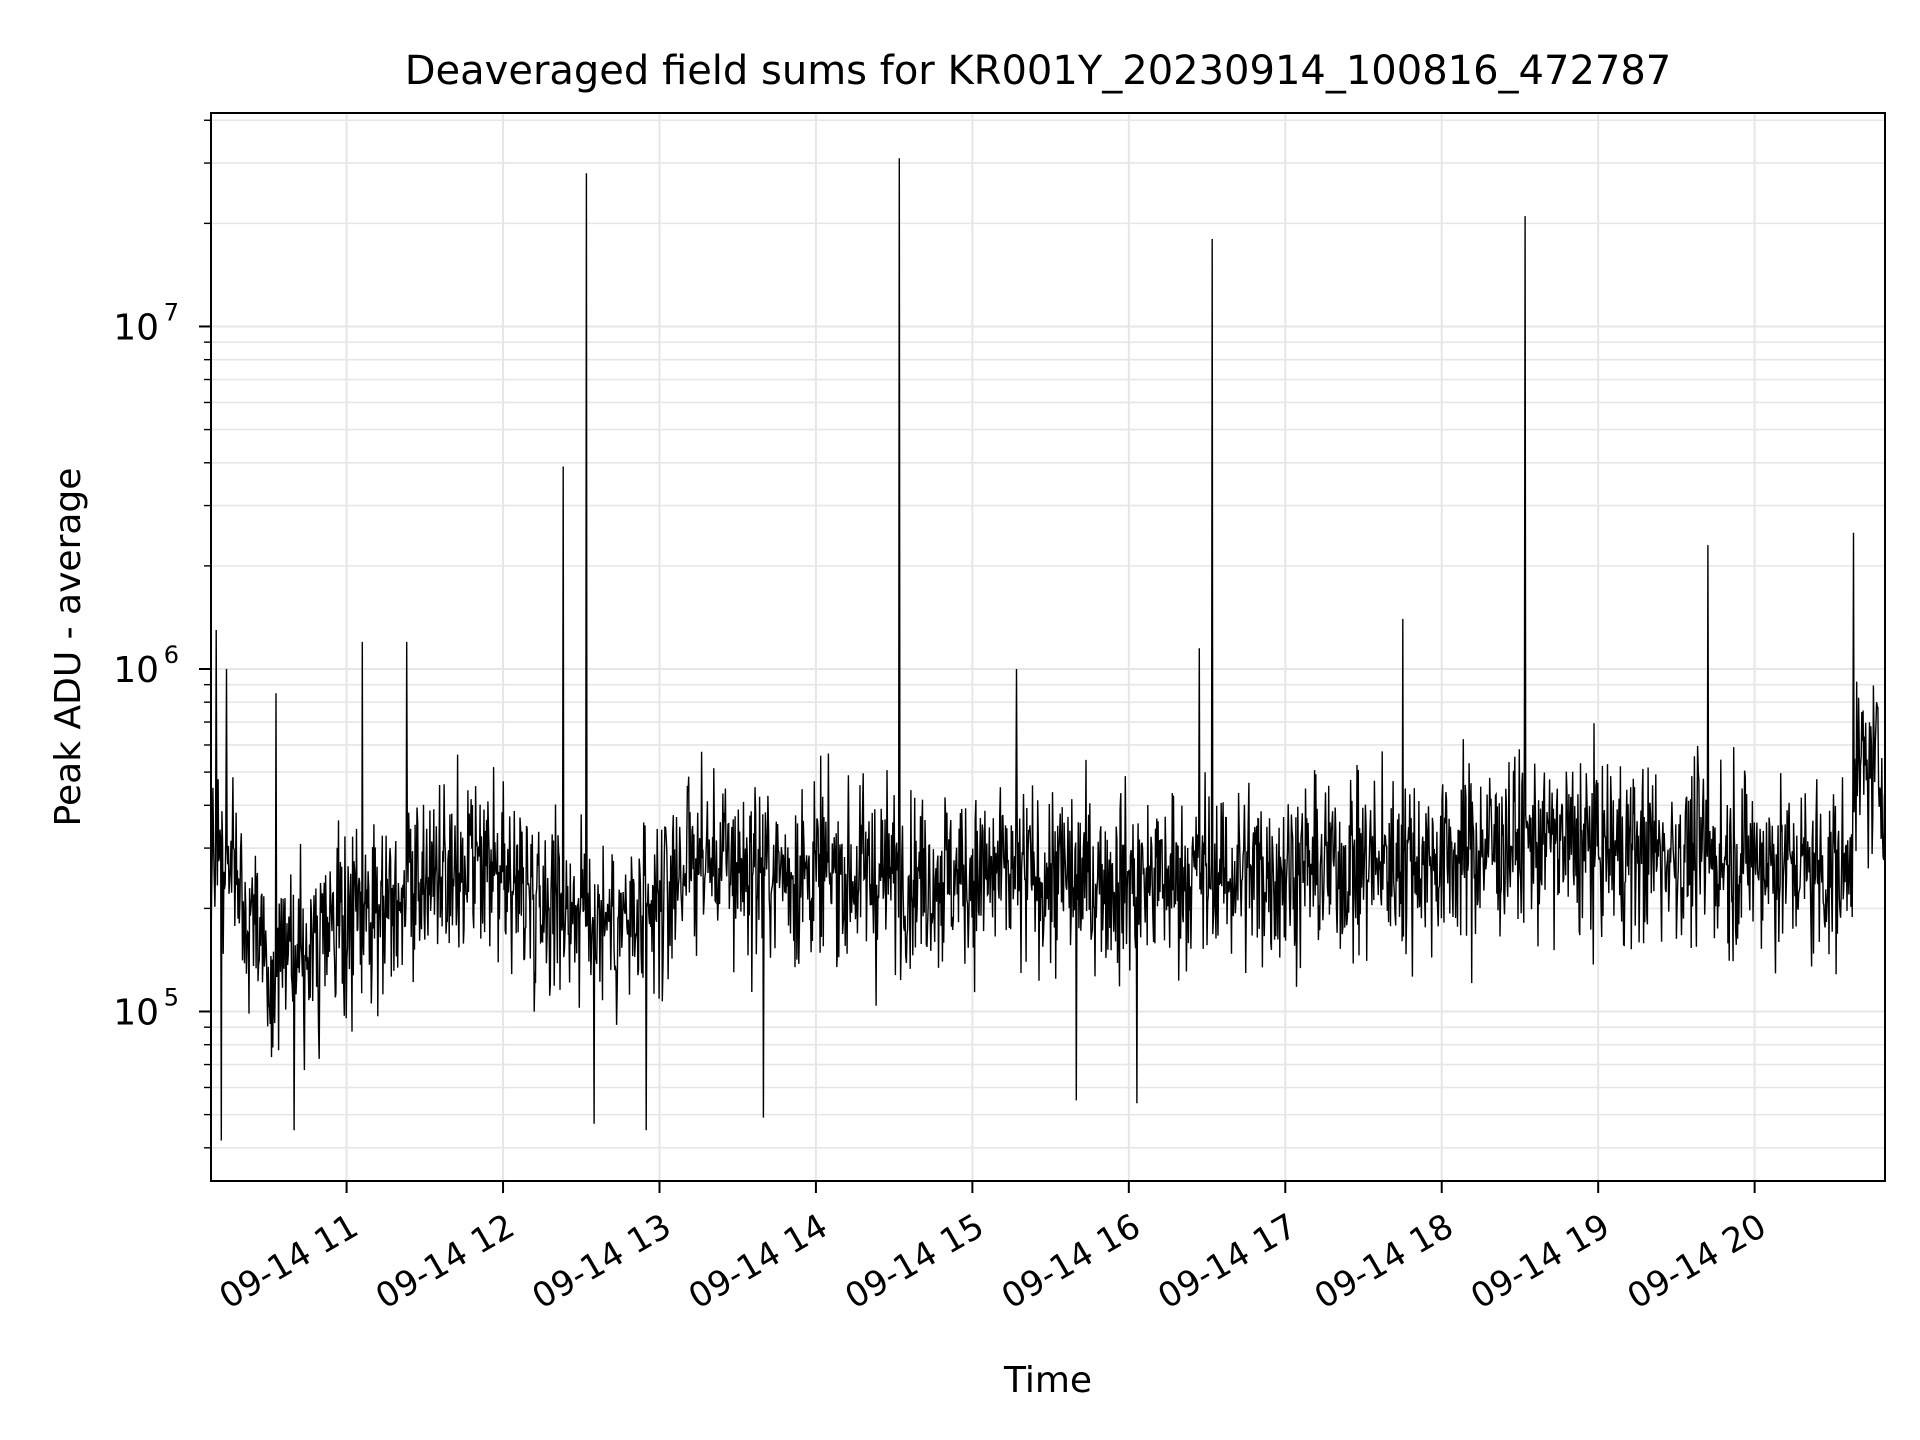  I want to click on y-tick-exponent: 6, so click(171, 655).